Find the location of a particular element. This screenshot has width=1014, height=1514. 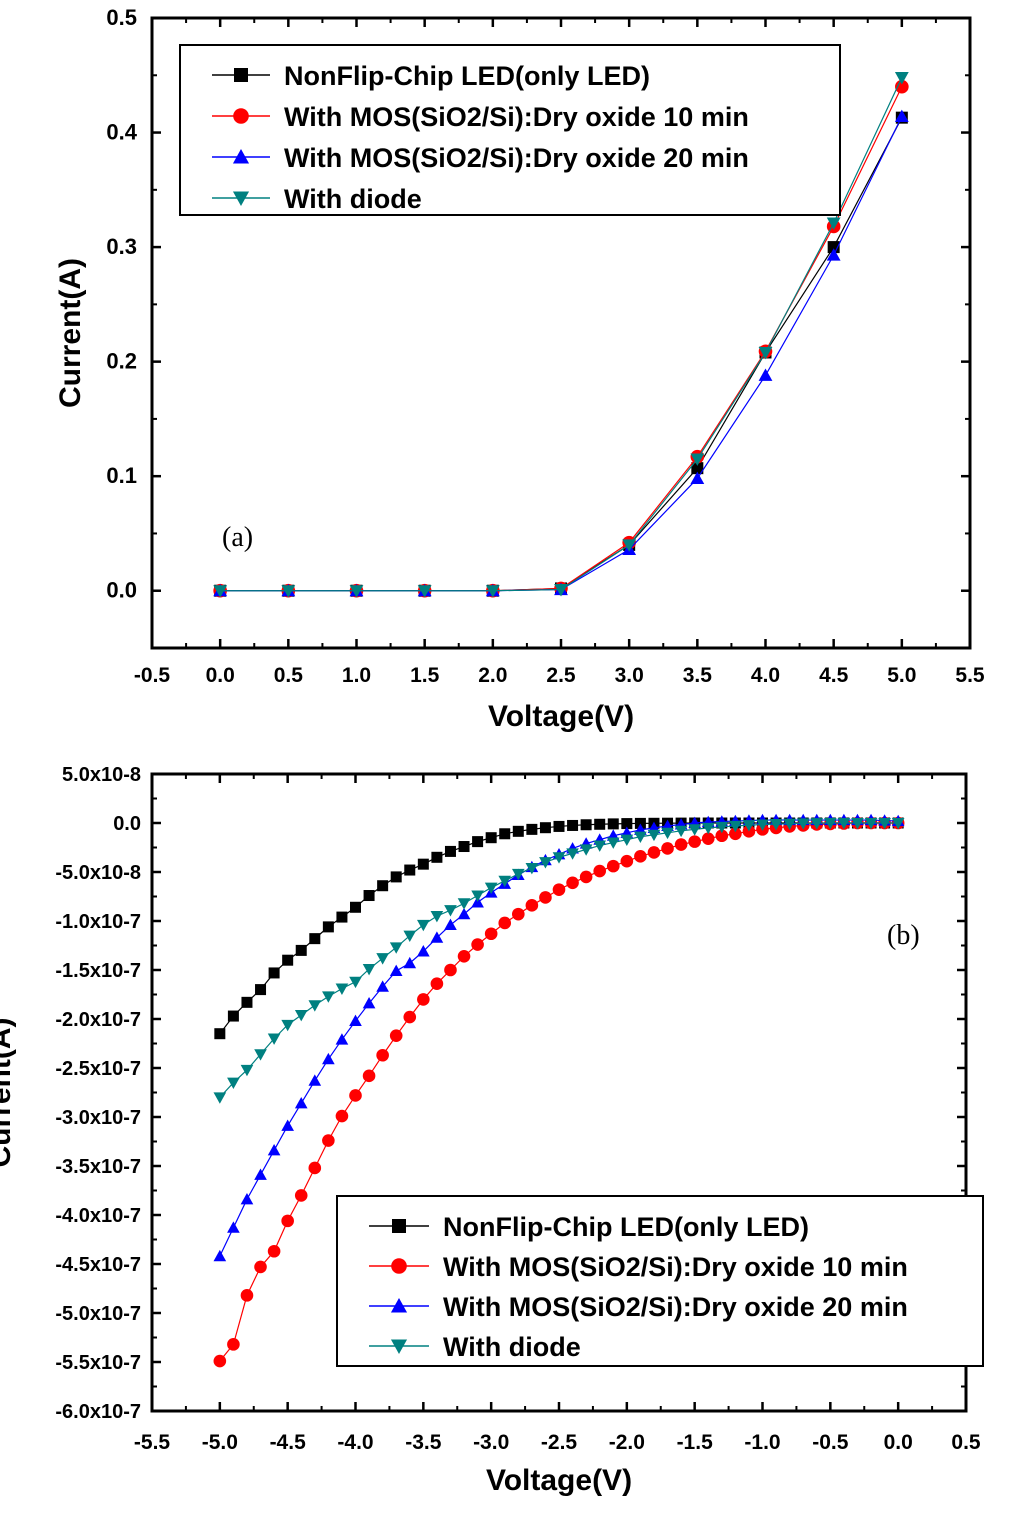

y-axis-label: Current(A) is located at coordinates (70, 333).